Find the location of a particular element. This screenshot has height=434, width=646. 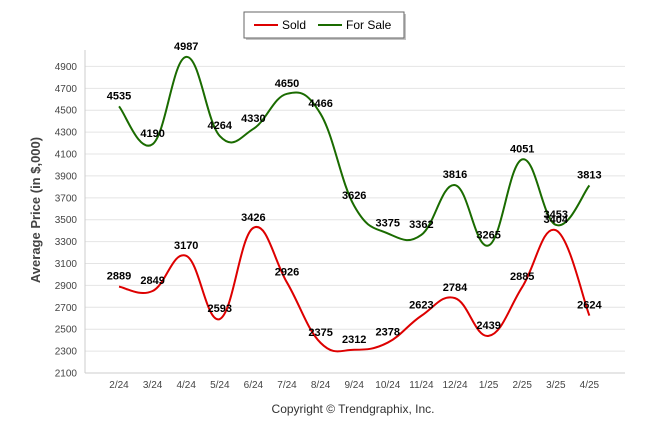

data-label: 4987 is located at coordinates (186, 47).